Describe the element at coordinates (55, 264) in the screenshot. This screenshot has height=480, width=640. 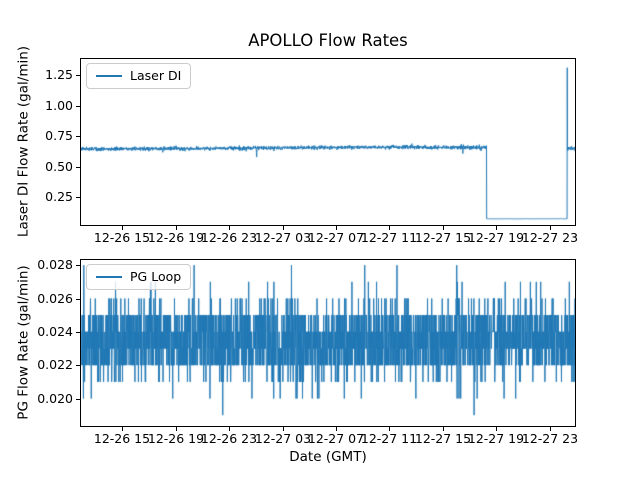
I see `y-tick-label: 0.028` at that location.